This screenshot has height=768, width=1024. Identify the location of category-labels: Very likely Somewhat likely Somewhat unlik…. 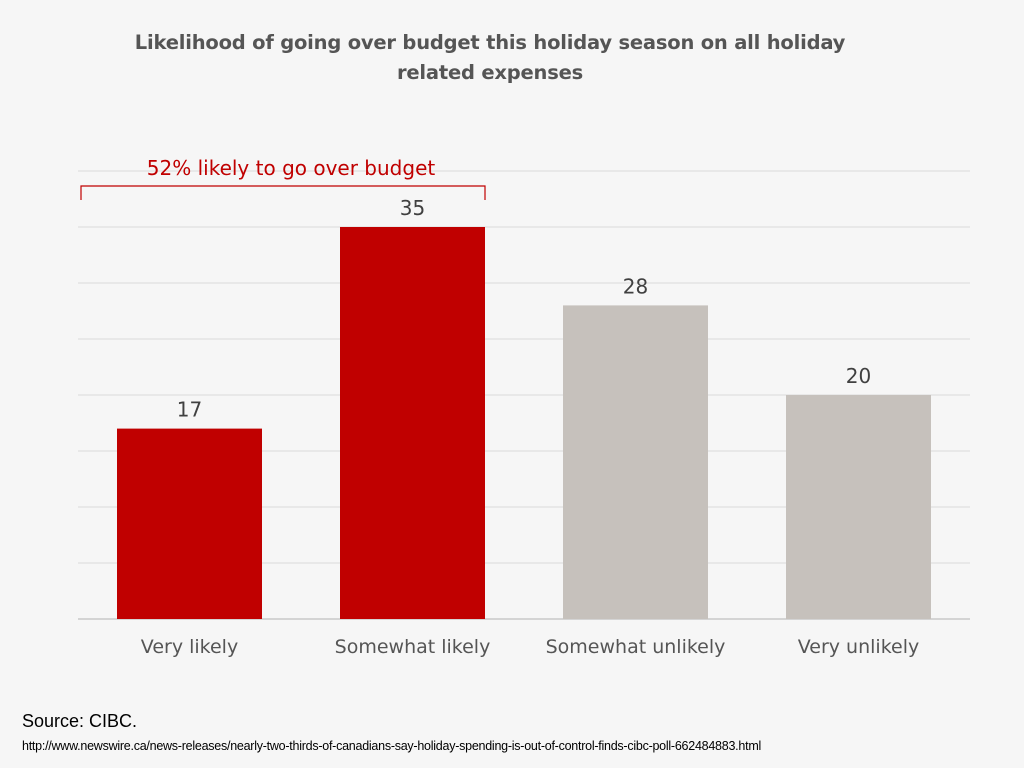
(530, 647).